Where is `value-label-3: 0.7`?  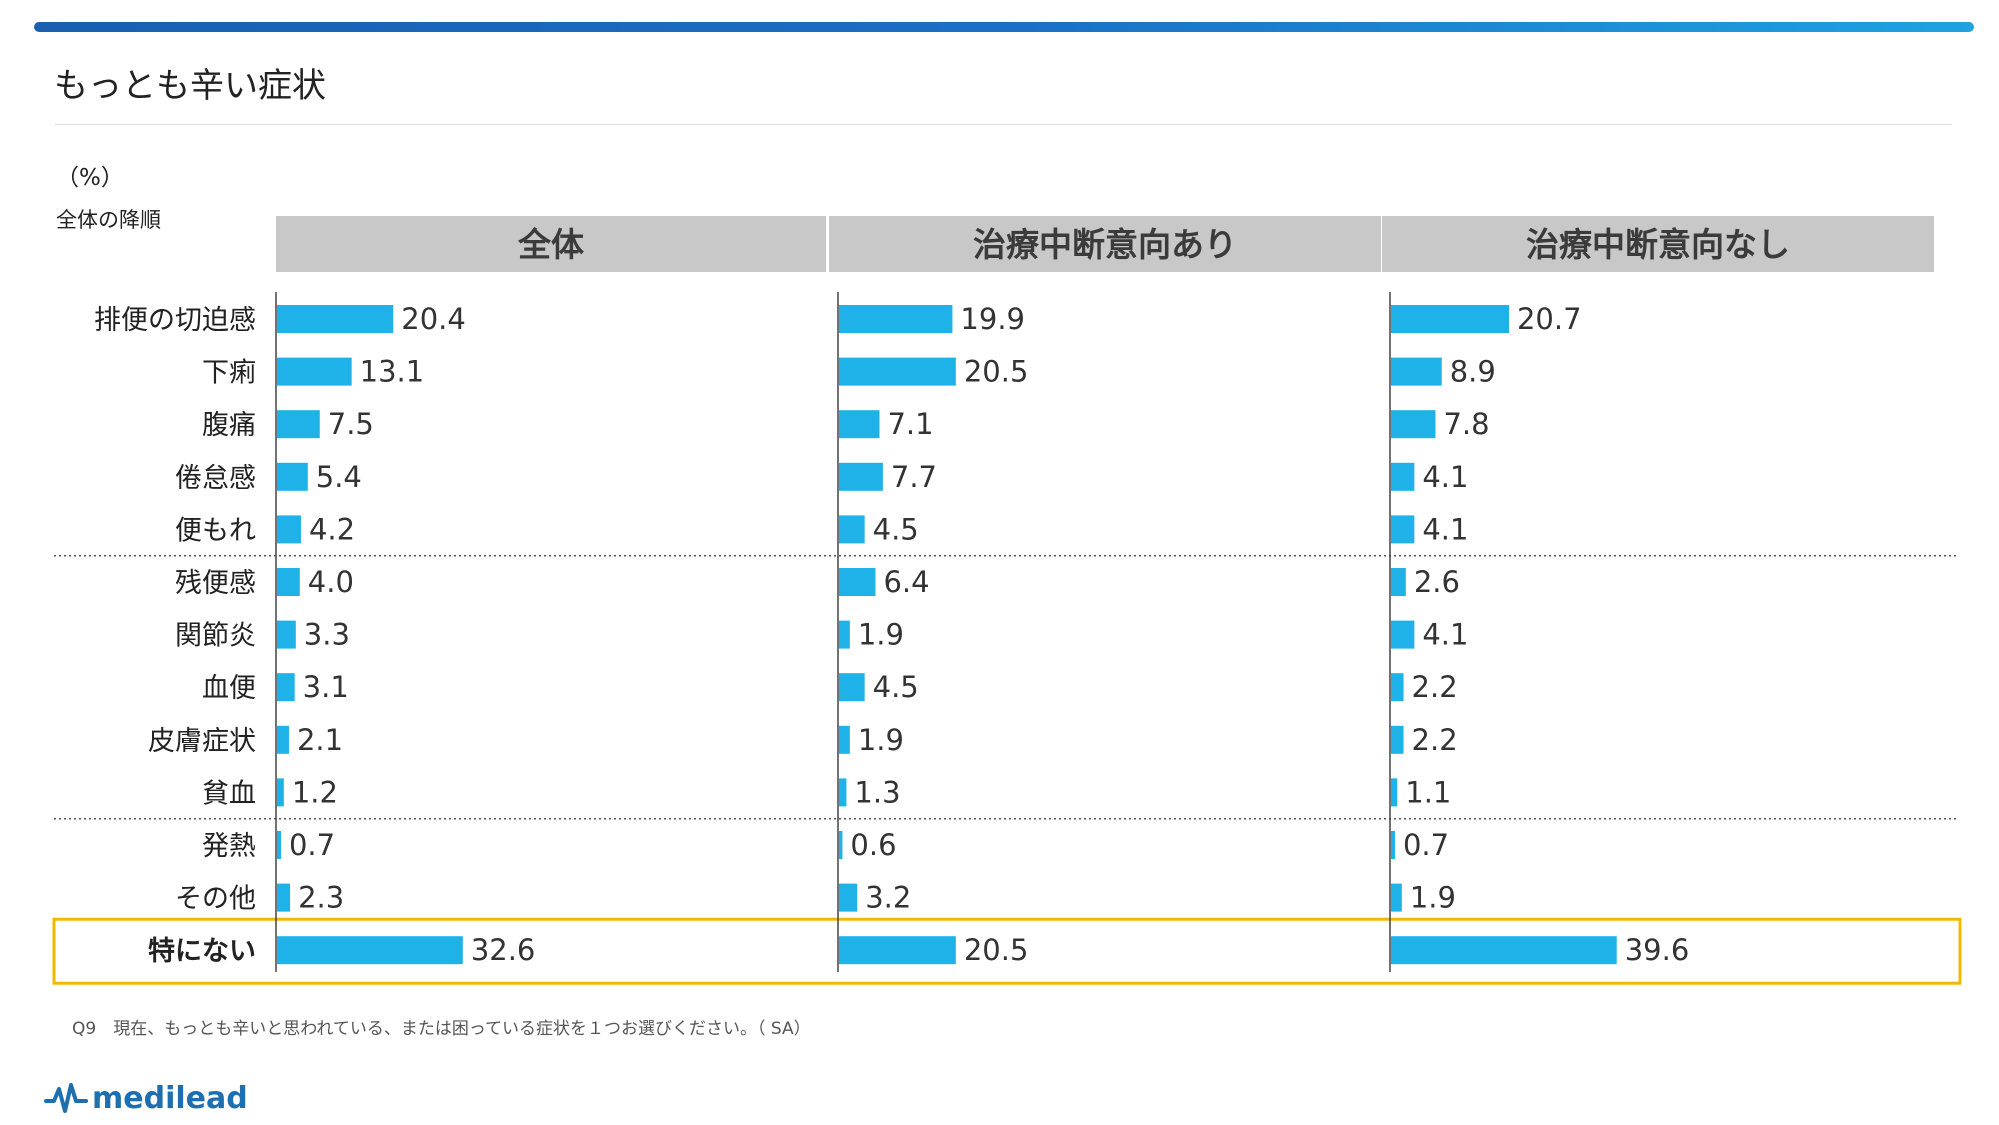 value-label-3: 0.7 is located at coordinates (1426, 845).